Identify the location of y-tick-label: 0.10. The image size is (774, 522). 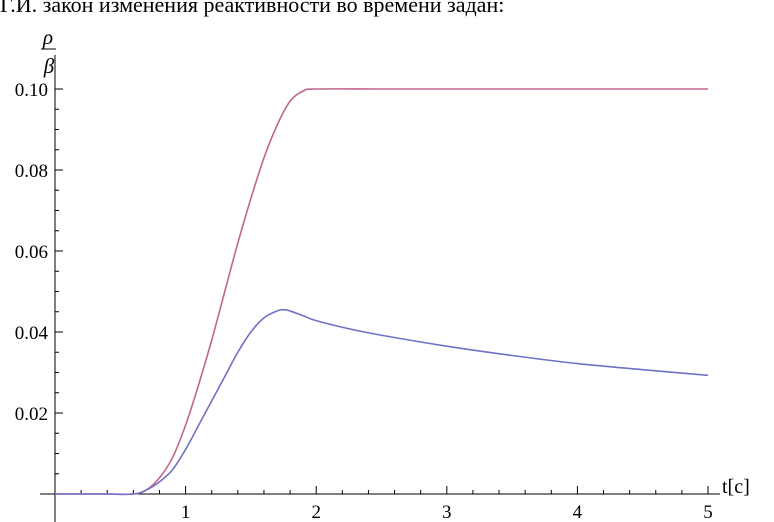
(31, 90).